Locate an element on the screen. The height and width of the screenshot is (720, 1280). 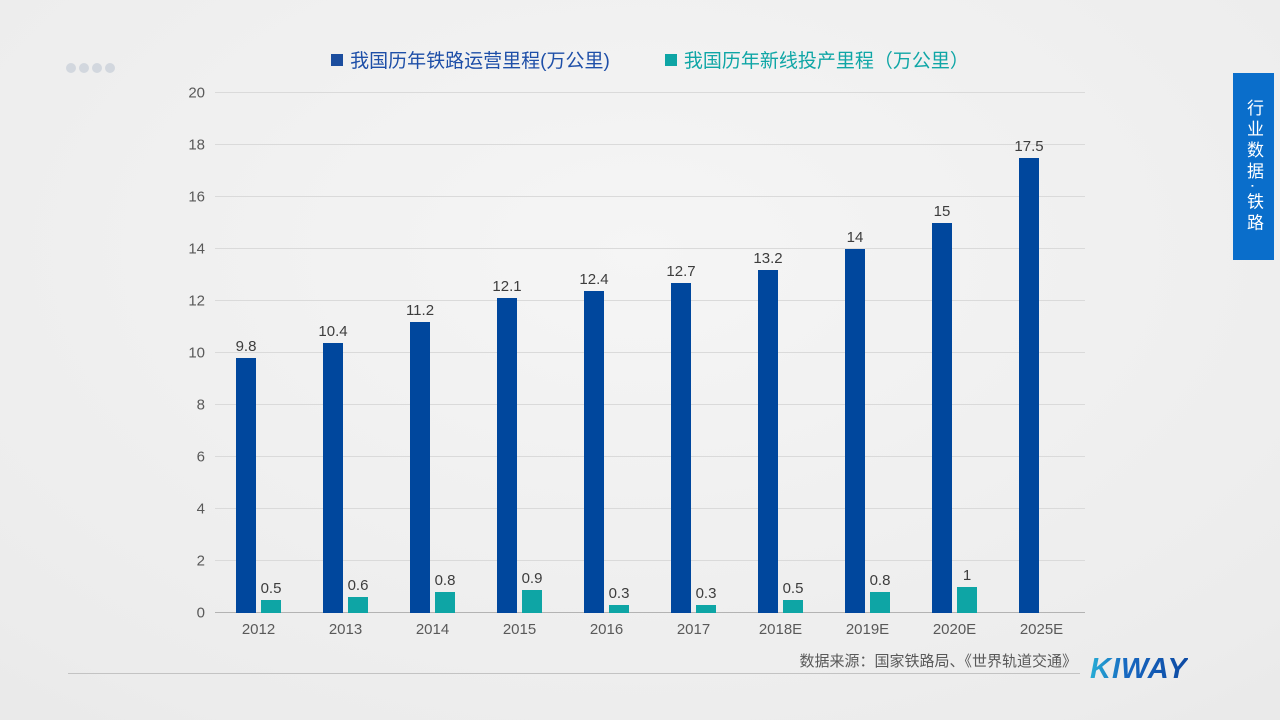
x-axis-tick-label: 2018E is located at coordinates (780, 629).